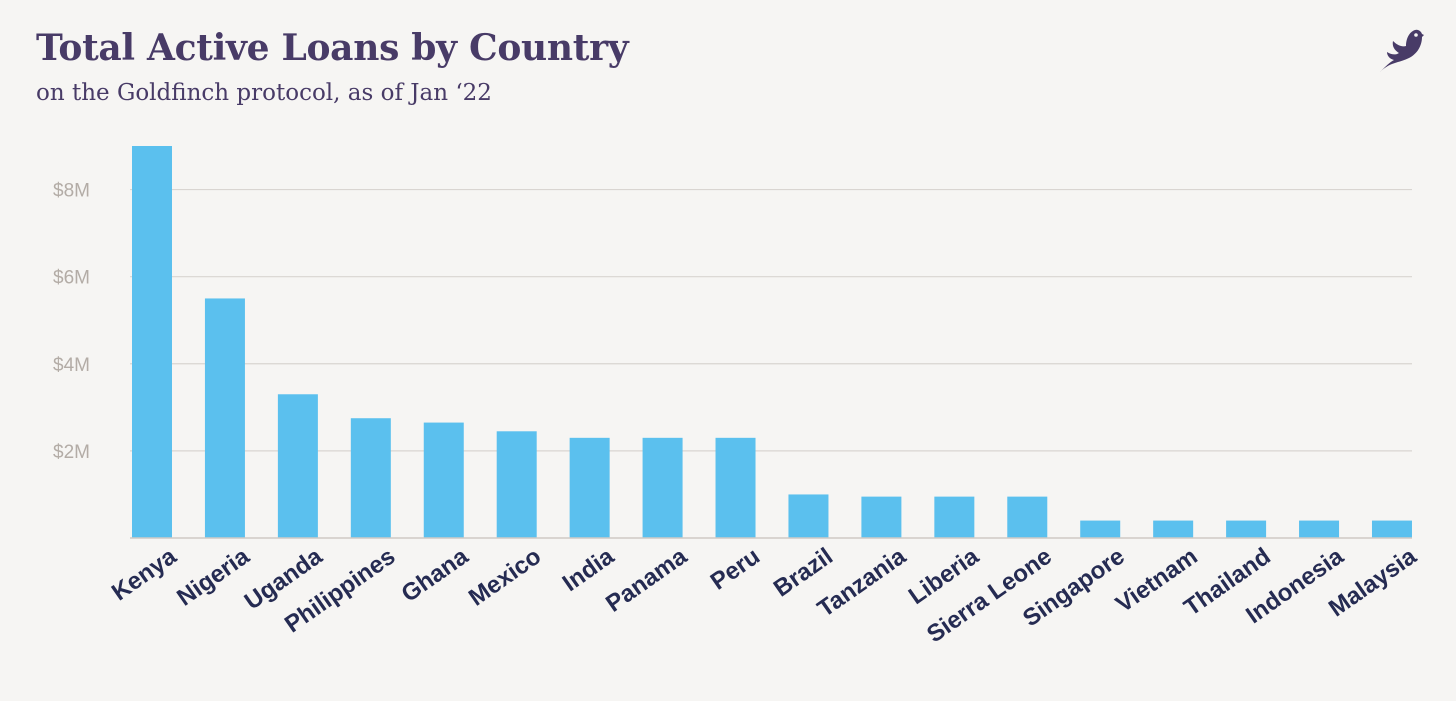 The image size is (1456, 701). Describe the element at coordinates (213, 576) in the screenshot. I see `x-tick-label: Nigeria` at that location.